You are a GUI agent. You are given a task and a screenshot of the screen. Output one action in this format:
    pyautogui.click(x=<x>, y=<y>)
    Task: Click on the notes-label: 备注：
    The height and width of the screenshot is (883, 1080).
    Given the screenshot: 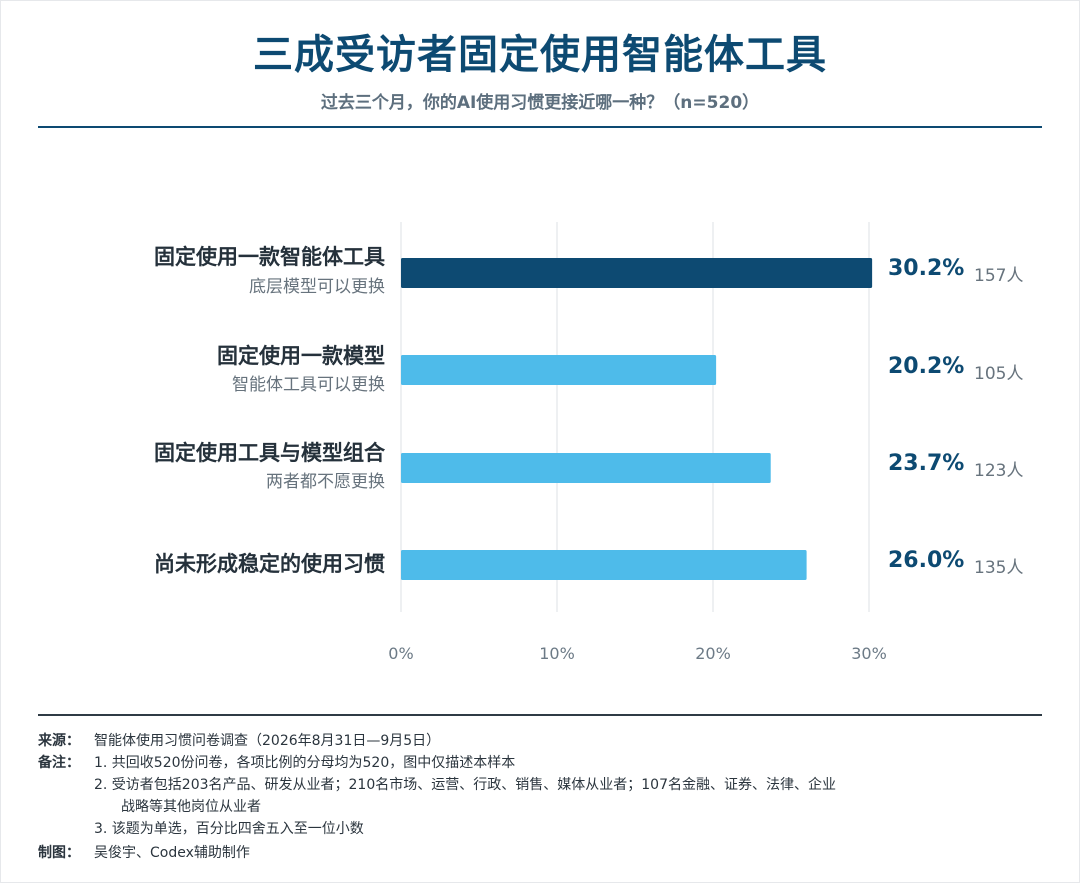 What is the action you would take?
    pyautogui.click(x=59, y=763)
    